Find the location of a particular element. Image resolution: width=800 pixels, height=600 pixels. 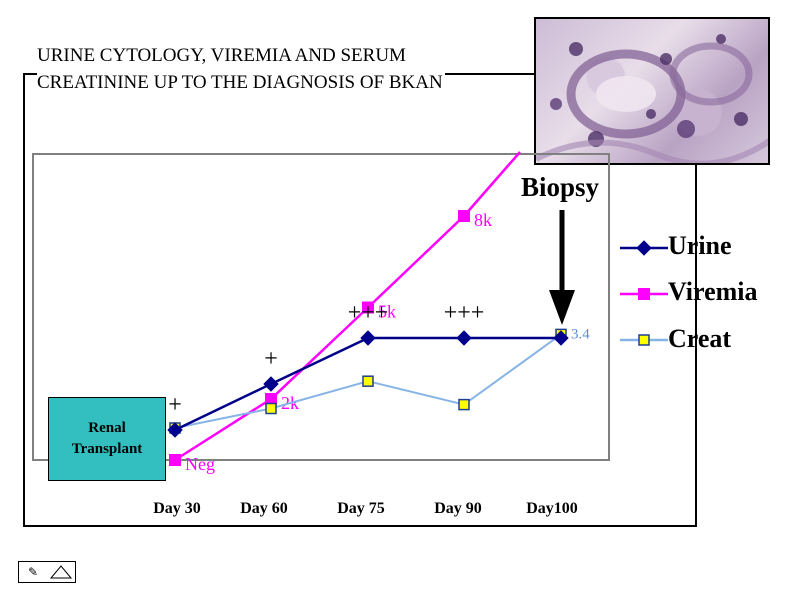

pen-icon: ✎ is located at coordinates (33, 571).